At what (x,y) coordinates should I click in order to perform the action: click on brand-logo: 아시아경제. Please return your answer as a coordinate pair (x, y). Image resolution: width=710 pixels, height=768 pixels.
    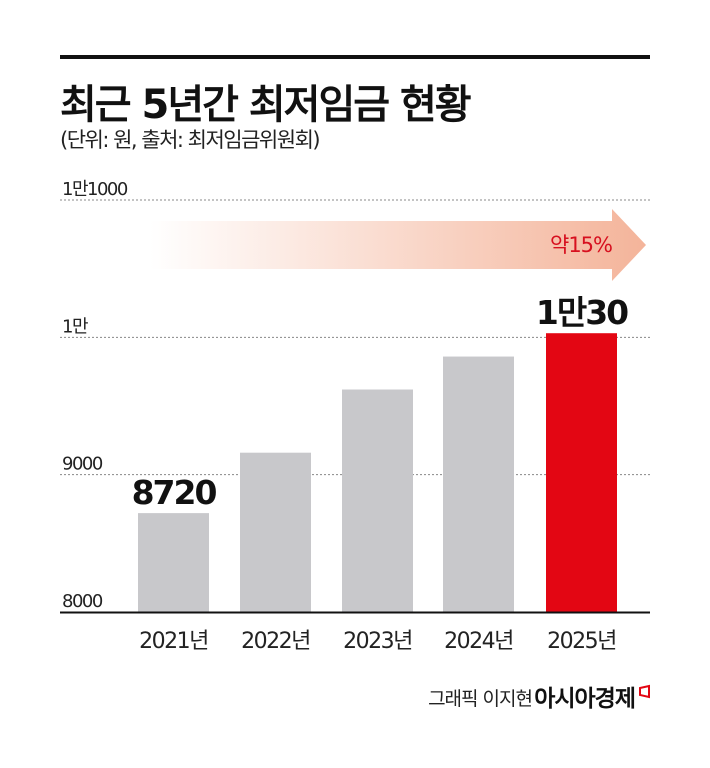
    Looking at the image, I should click on (584, 699).